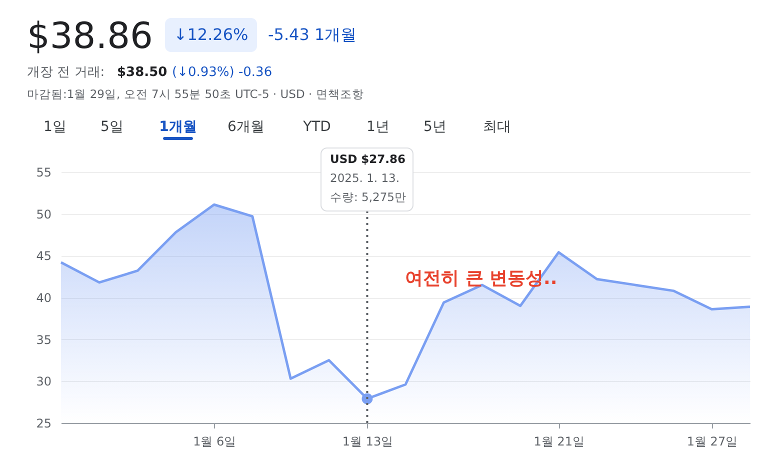  What do you see at coordinates (44, 298) in the screenshot?
I see `y-tick-label: 40` at bounding box center [44, 298].